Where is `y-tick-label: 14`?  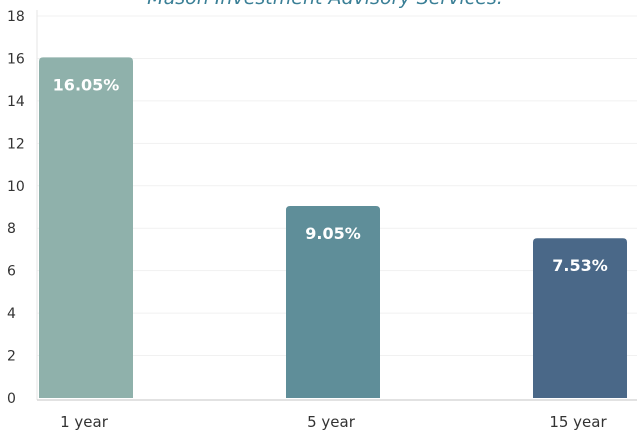 y-tick-label: 14 is located at coordinates (16, 102).